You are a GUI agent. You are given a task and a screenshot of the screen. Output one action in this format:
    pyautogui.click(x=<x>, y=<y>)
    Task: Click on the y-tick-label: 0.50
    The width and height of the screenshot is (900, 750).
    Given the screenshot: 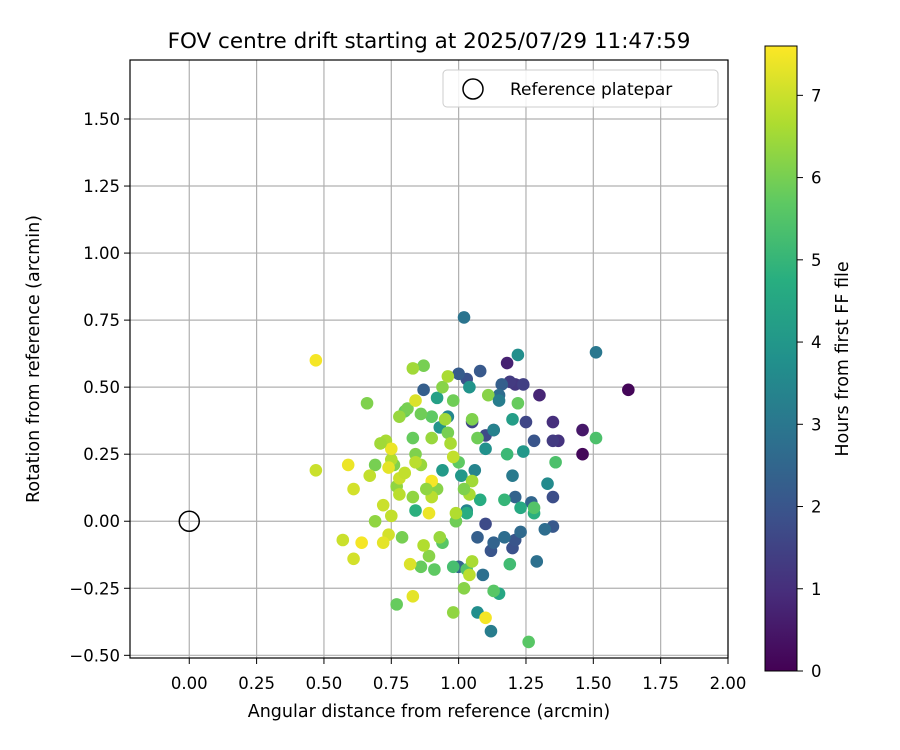 What is the action you would take?
    pyautogui.click(x=101, y=387)
    